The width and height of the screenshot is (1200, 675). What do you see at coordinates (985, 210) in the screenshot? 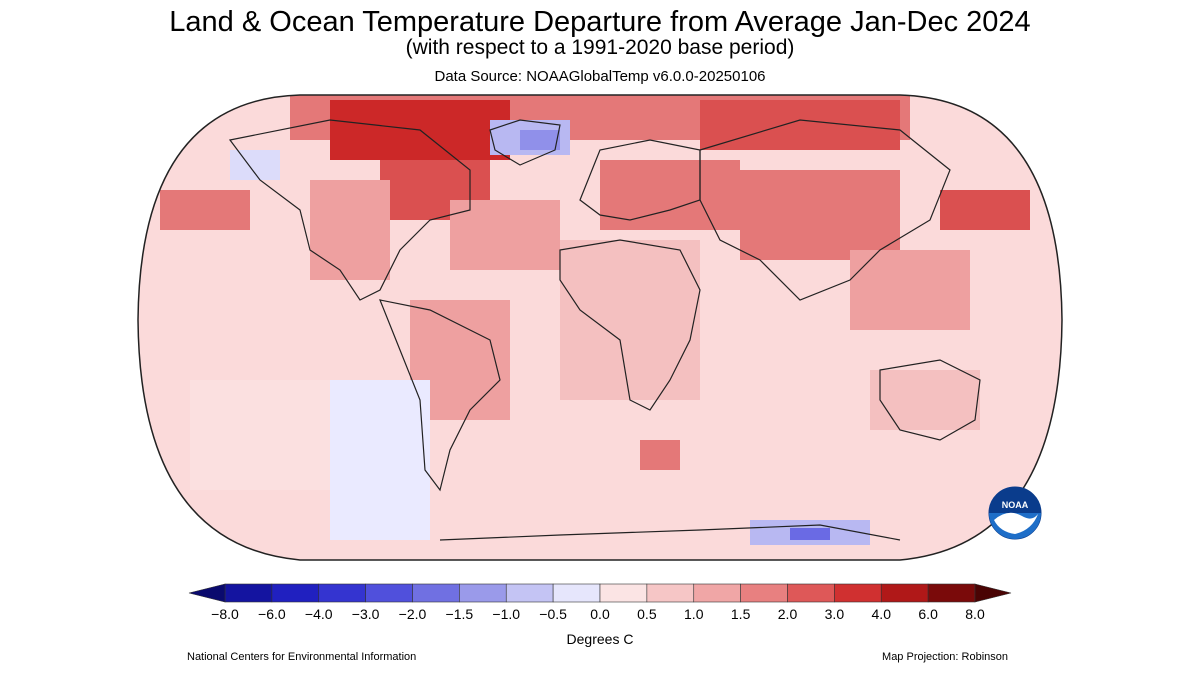
I see `north-pacific-east` at bounding box center [985, 210].